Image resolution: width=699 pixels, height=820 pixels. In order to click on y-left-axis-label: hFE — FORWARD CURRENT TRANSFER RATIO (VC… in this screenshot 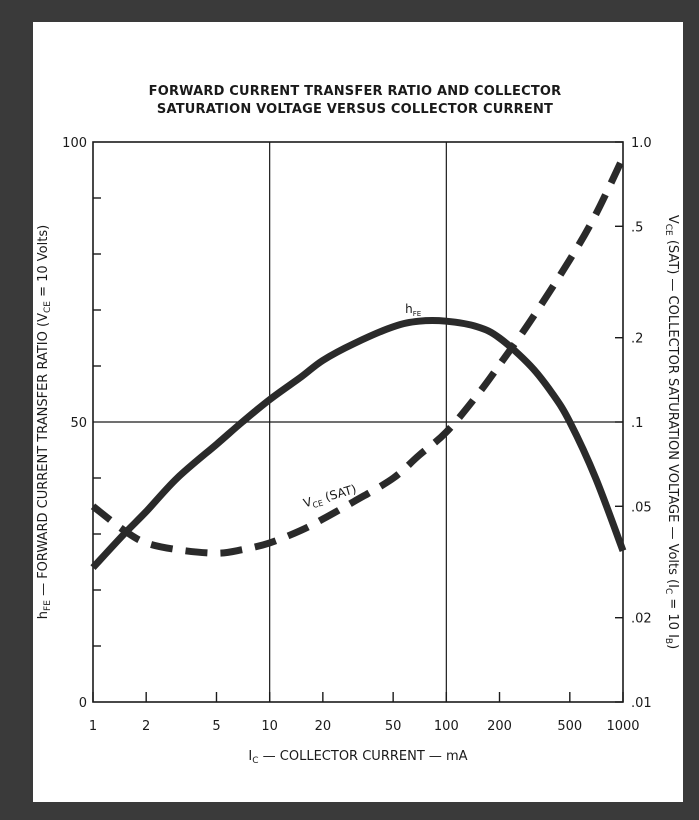, I will do `click(44, 422)`.